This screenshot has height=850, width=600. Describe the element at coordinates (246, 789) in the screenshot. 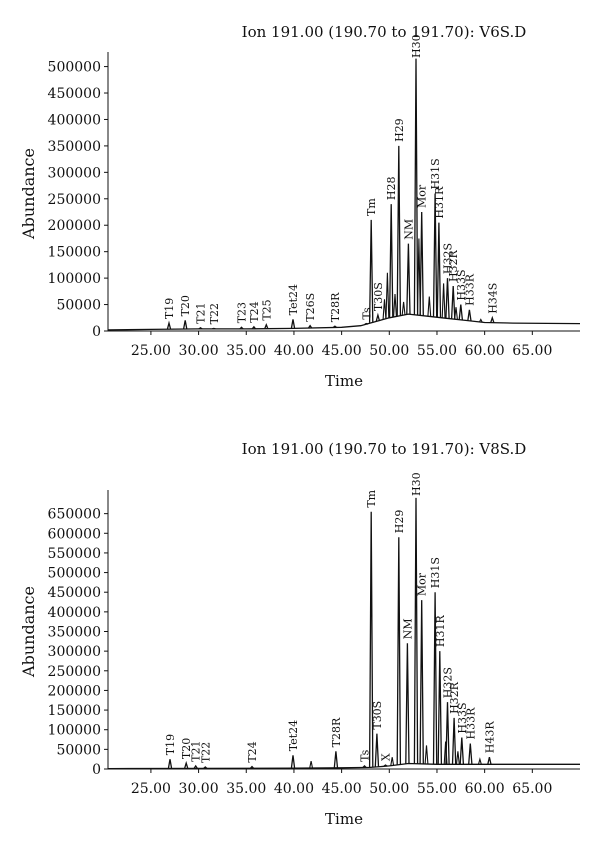

I see `x-tick-label: 35.00` at that location.